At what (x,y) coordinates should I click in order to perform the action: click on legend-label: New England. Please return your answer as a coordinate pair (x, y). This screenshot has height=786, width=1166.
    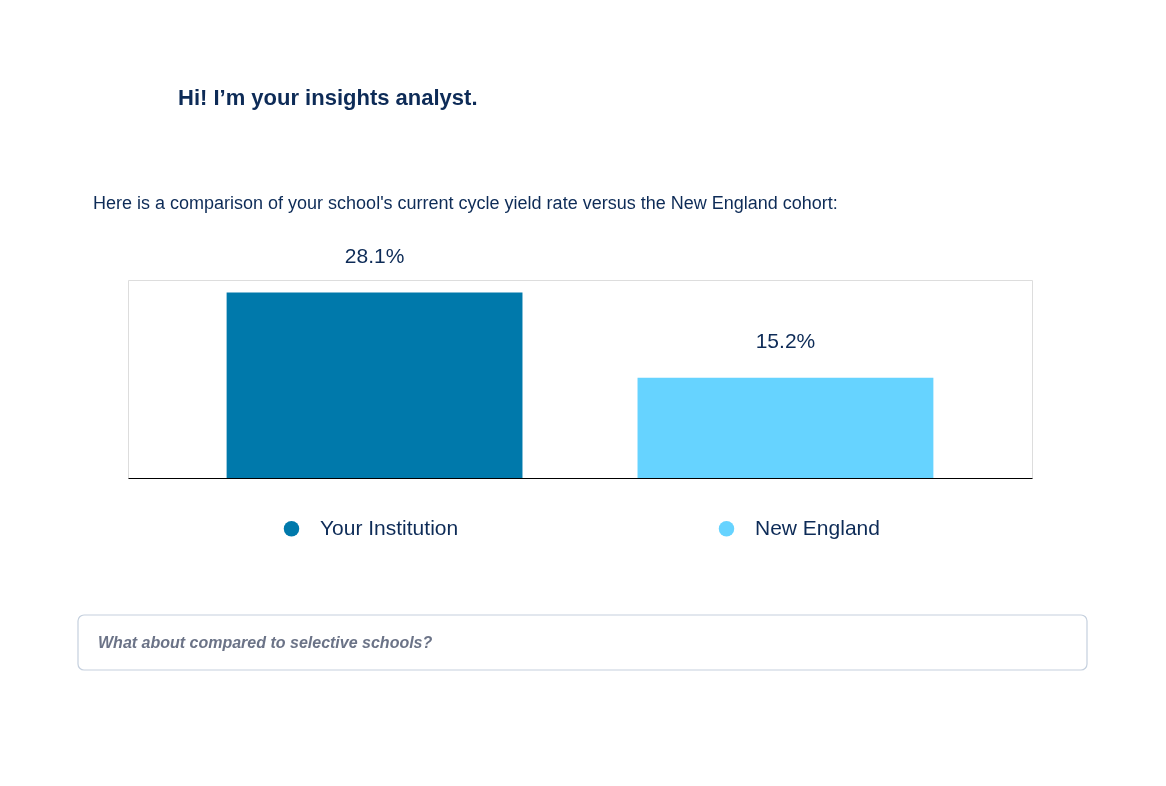
    Looking at the image, I should click on (817, 527).